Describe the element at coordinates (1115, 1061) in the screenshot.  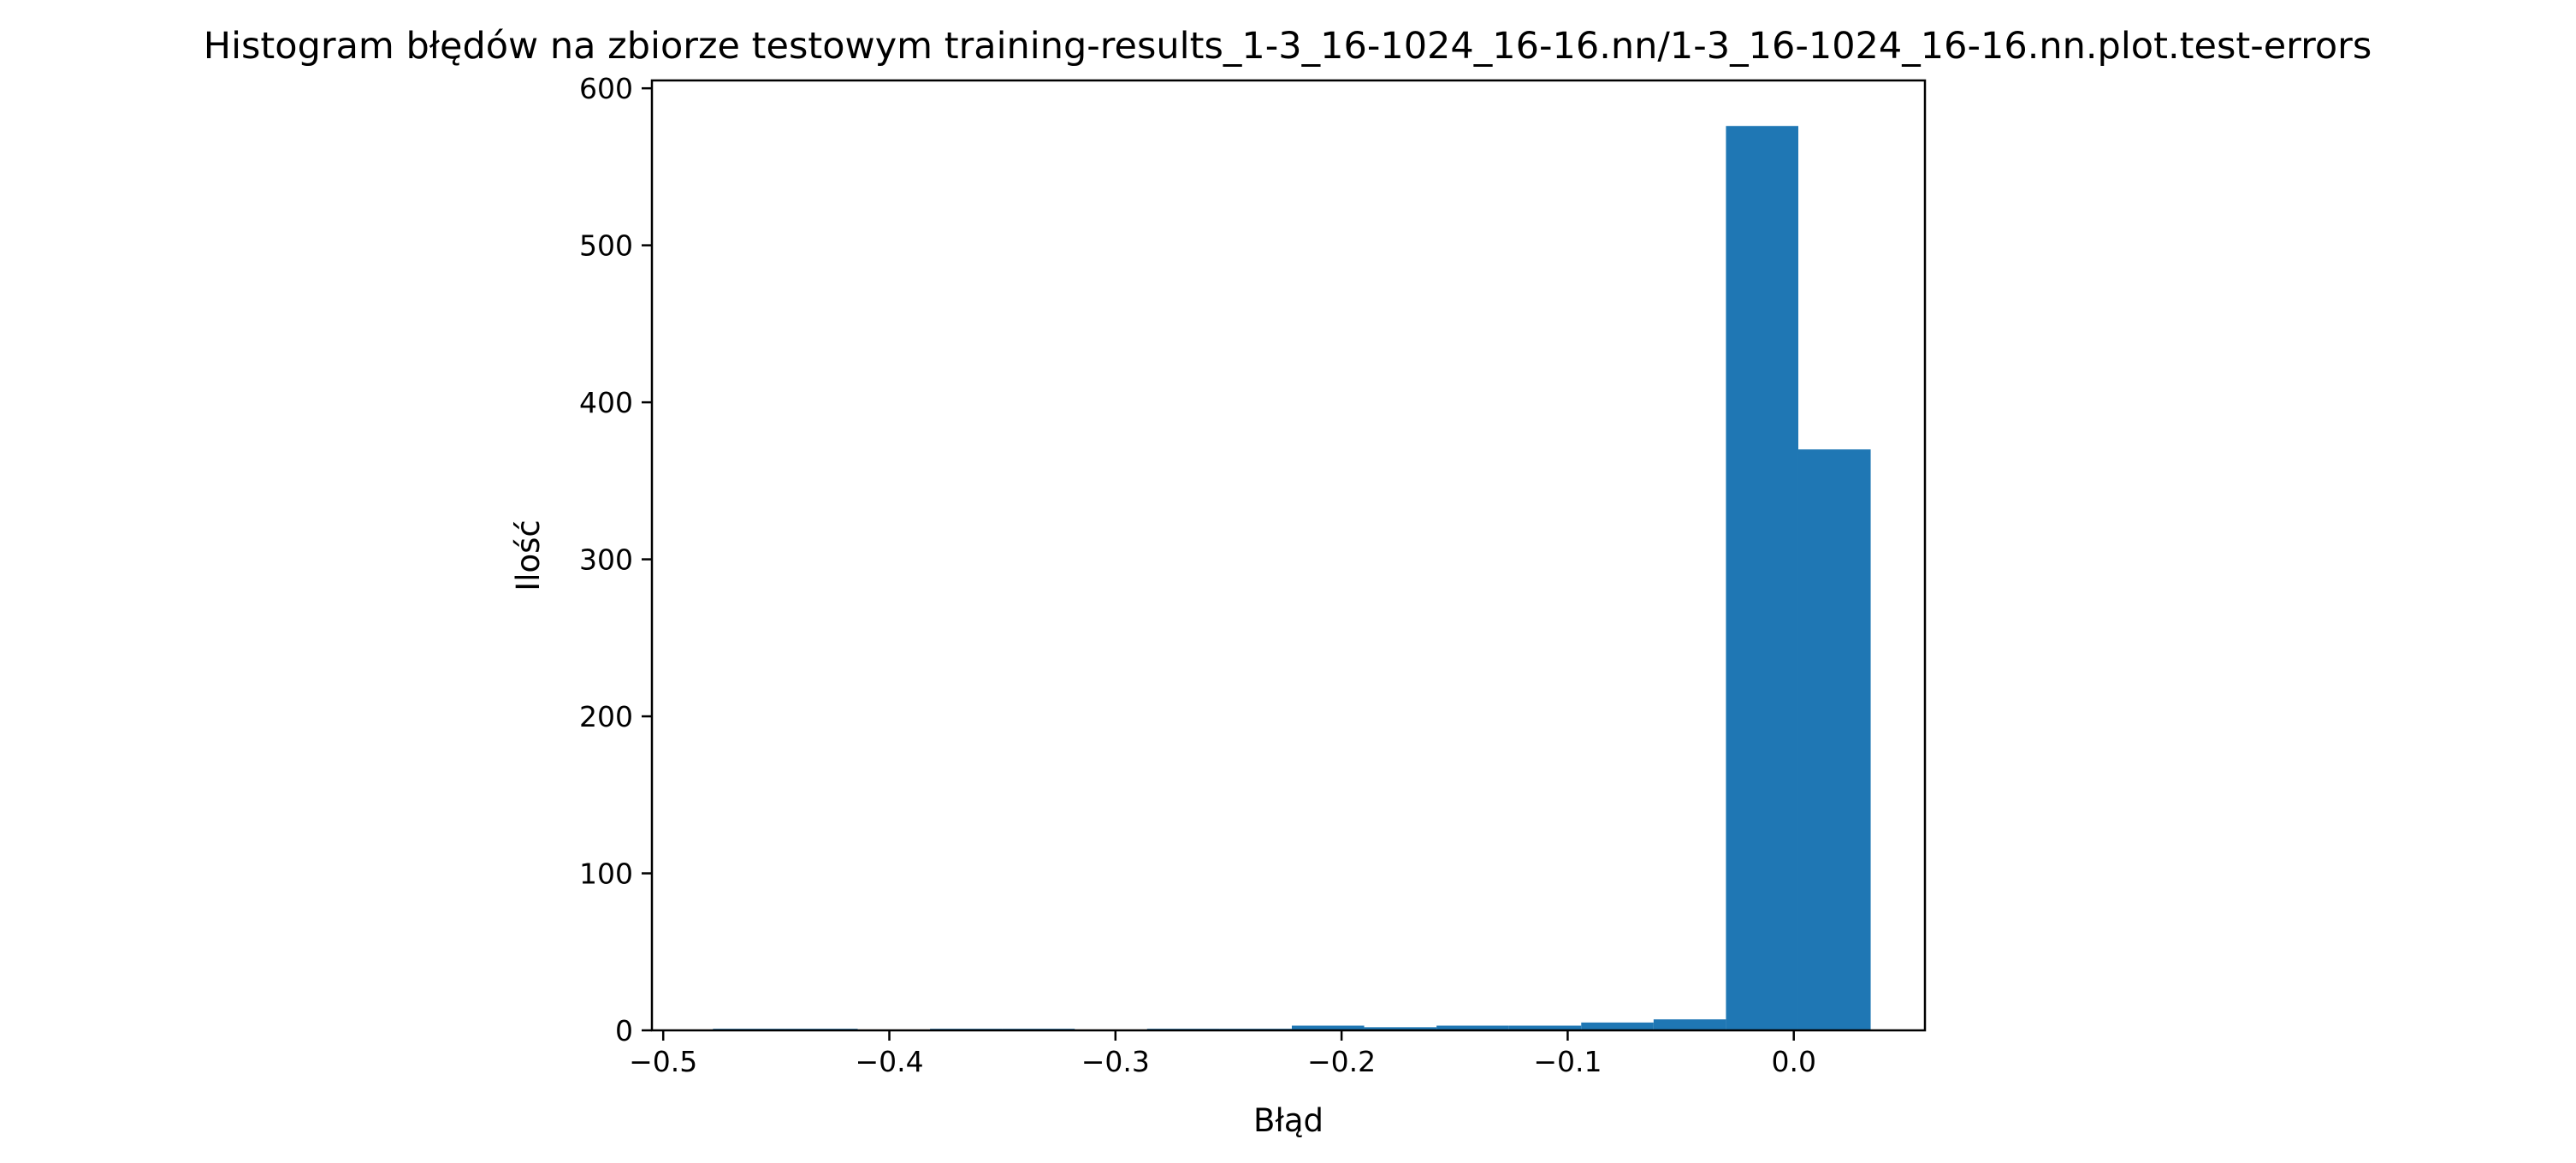
I see `x-tick-label: −0.3` at that location.